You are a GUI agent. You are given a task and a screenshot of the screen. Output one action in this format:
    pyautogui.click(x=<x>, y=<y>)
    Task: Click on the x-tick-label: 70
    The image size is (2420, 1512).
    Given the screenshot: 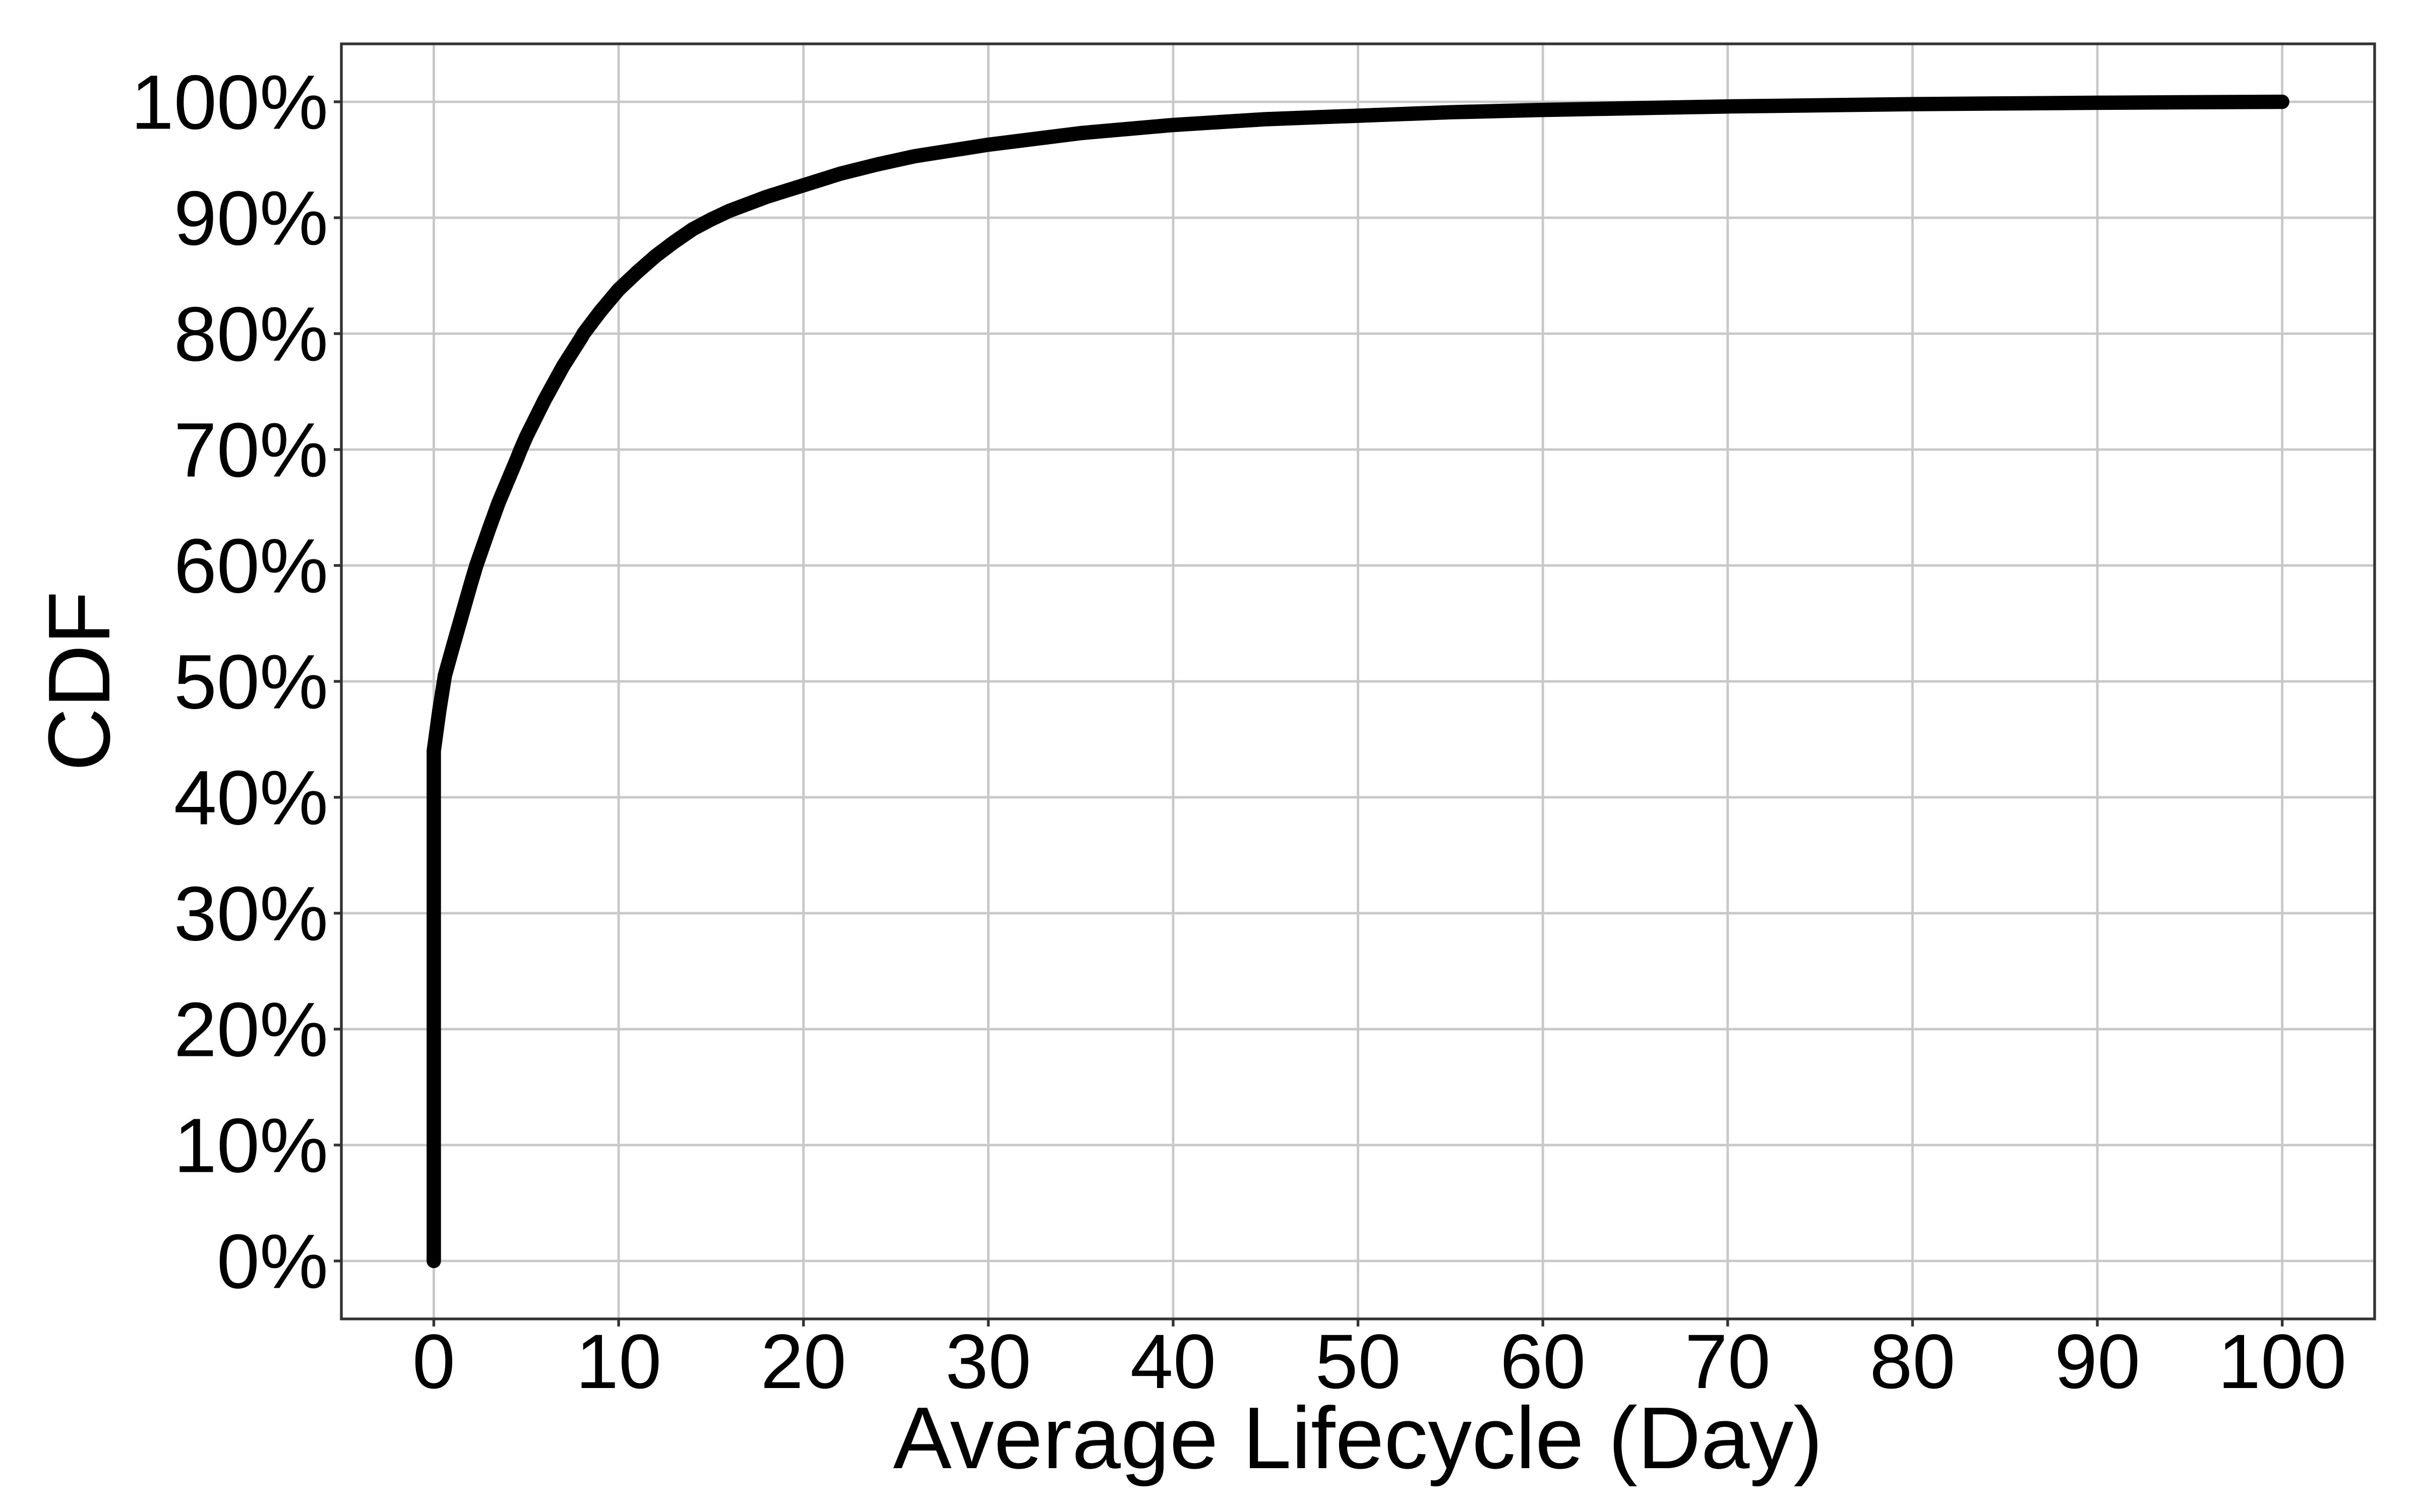 What is the action you would take?
    pyautogui.click(x=1728, y=1362)
    